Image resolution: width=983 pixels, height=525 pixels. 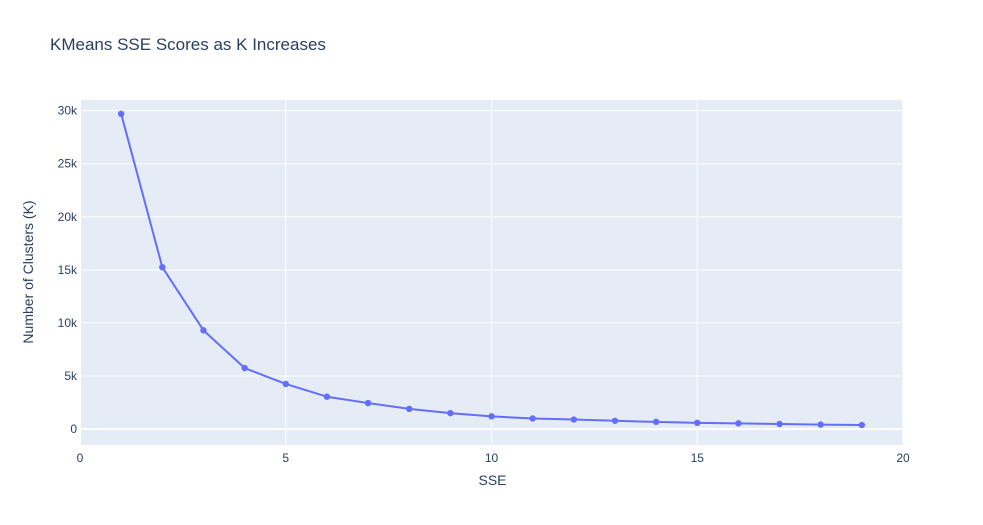 What do you see at coordinates (73, 429) in the screenshot?
I see `y-tick-label: 0` at bounding box center [73, 429].